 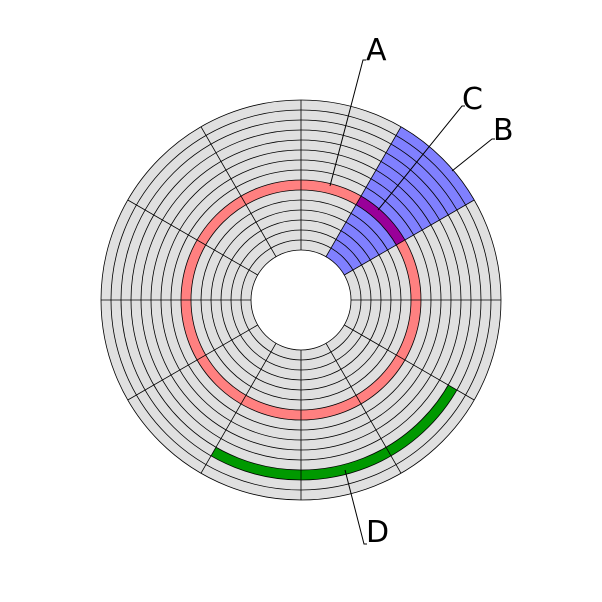 What do you see at coordinates (377, 532) in the screenshot?
I see `label-d: D` at bounding box center [377, 532].